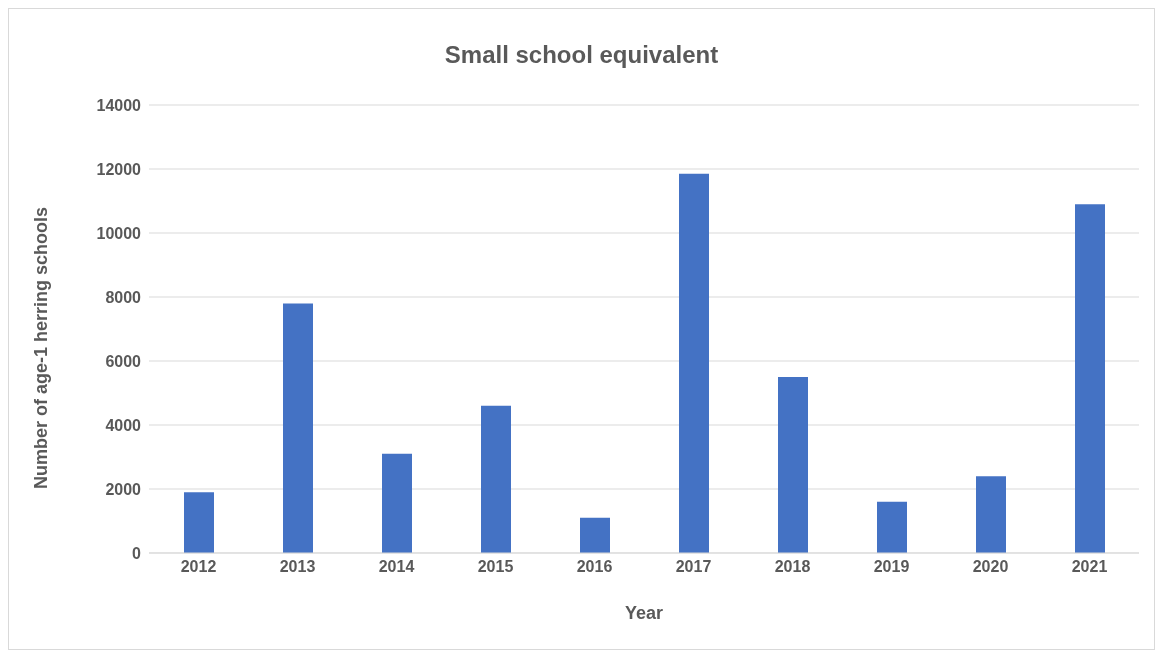 This screenshot has height=657, width=1161. I want to click on y-tick-label: 12000, so click(119, 169).